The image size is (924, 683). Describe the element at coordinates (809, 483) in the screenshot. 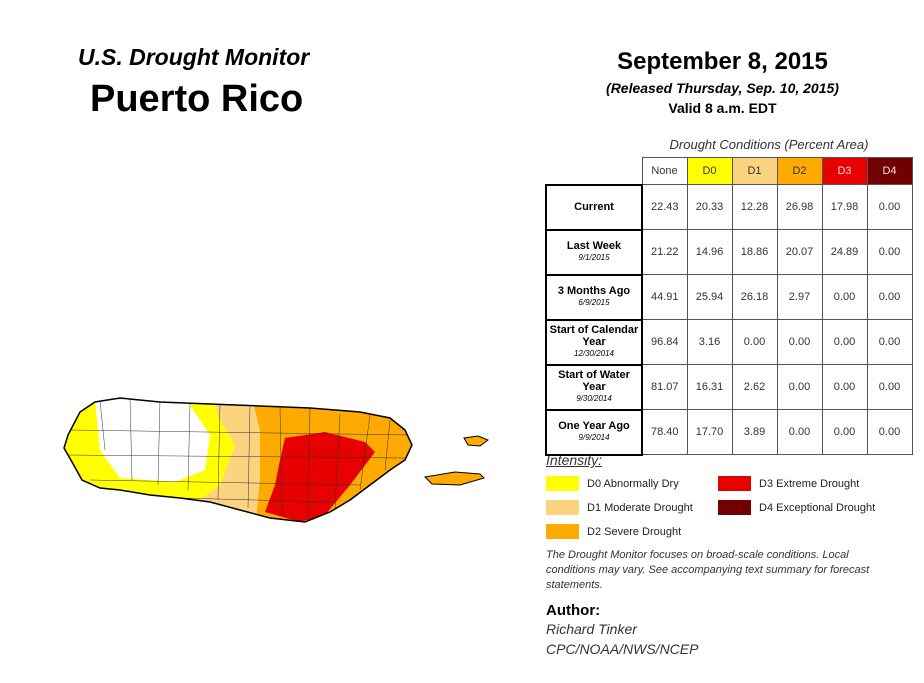

I see `legend-label: D3 Extreme Drought` at that location.